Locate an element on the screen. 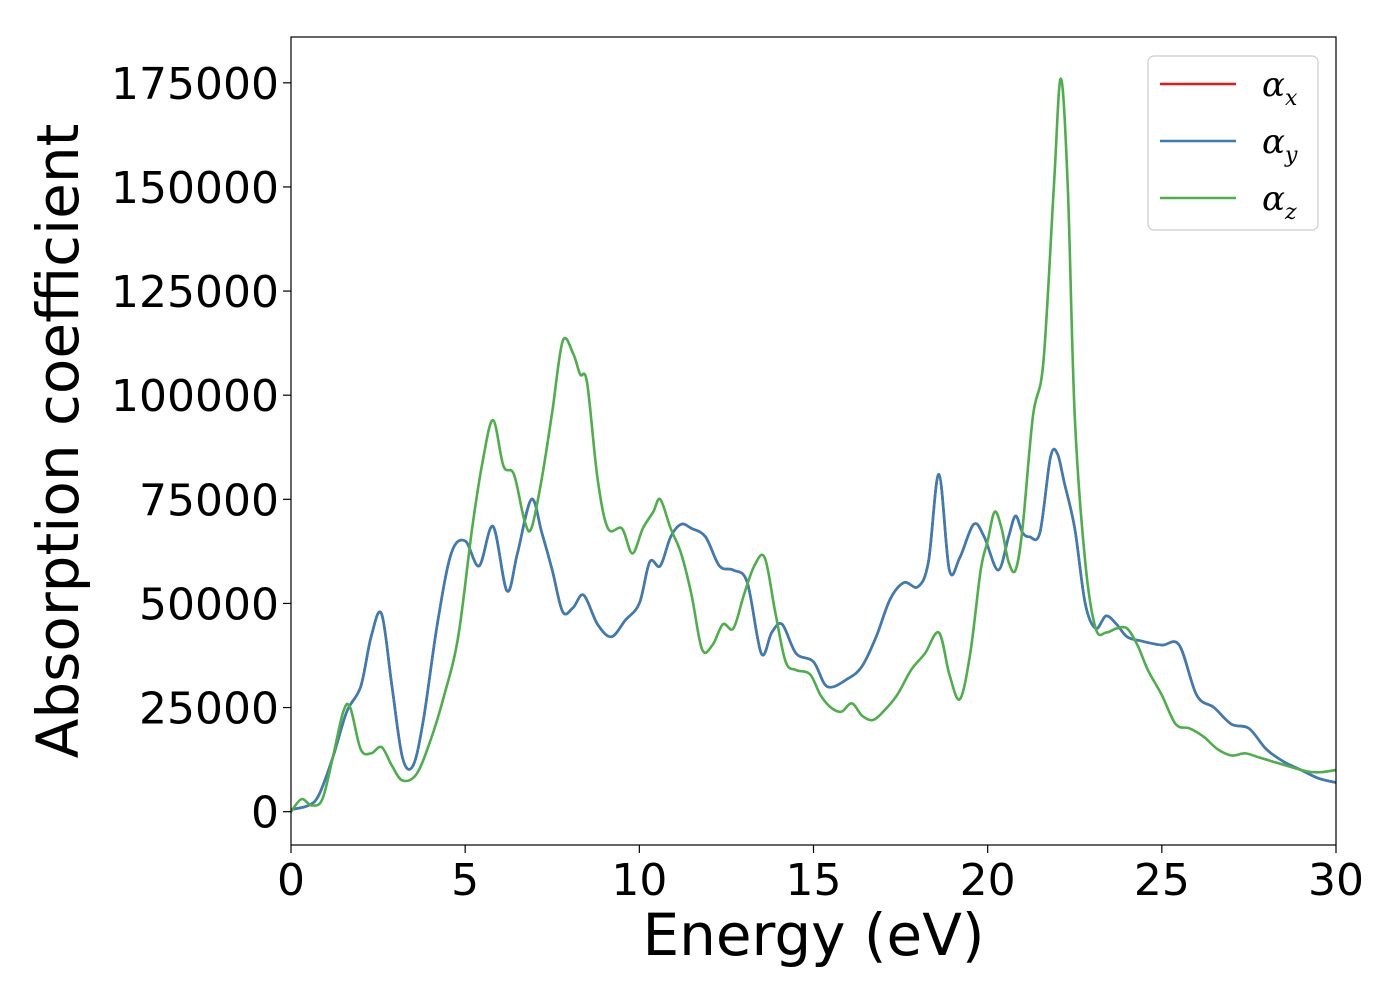  legend-label-z: αz is located at coordinates (1279, 202).